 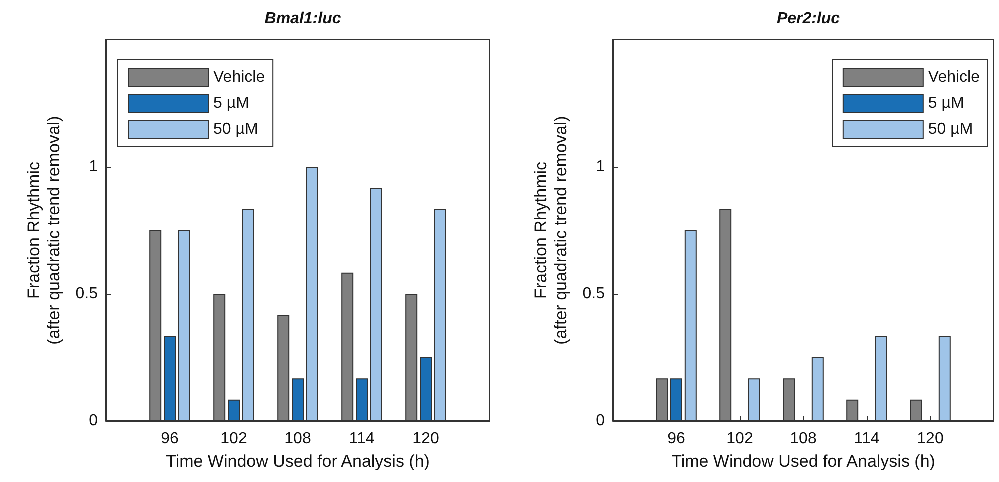 What do you see at coordinates (303, 19) in the screenshot?
I see `chart-title: Bmal1:luc` at bounding box center [303, 19].